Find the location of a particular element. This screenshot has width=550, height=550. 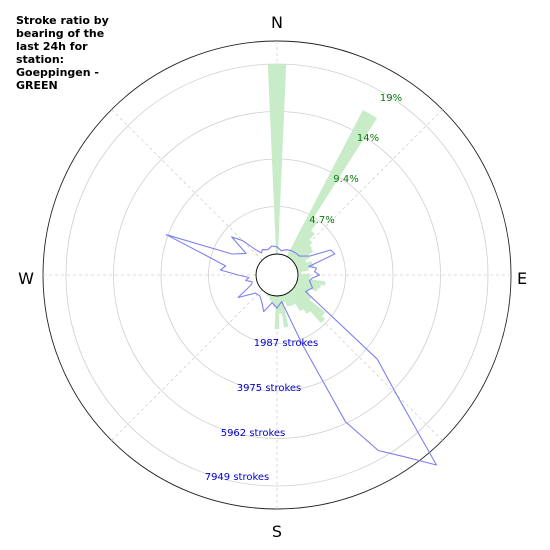

center-hole is located at coordinates (277, 275).